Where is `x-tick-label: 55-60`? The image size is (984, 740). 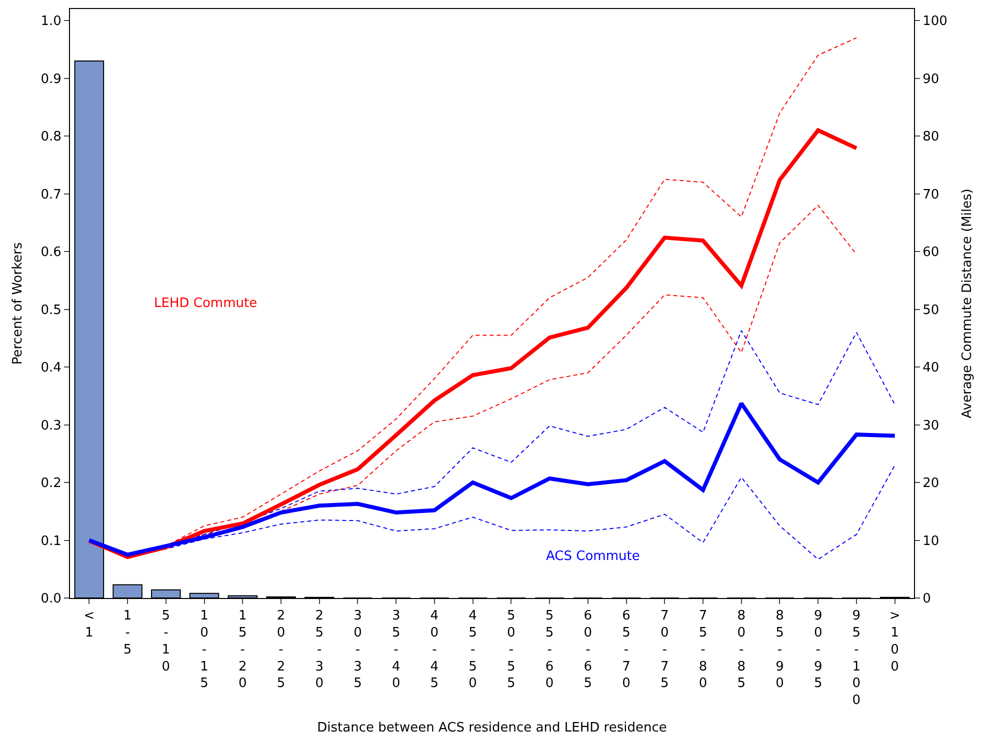
x-tick-label: 55-60 is located at coordinates (549, 650).